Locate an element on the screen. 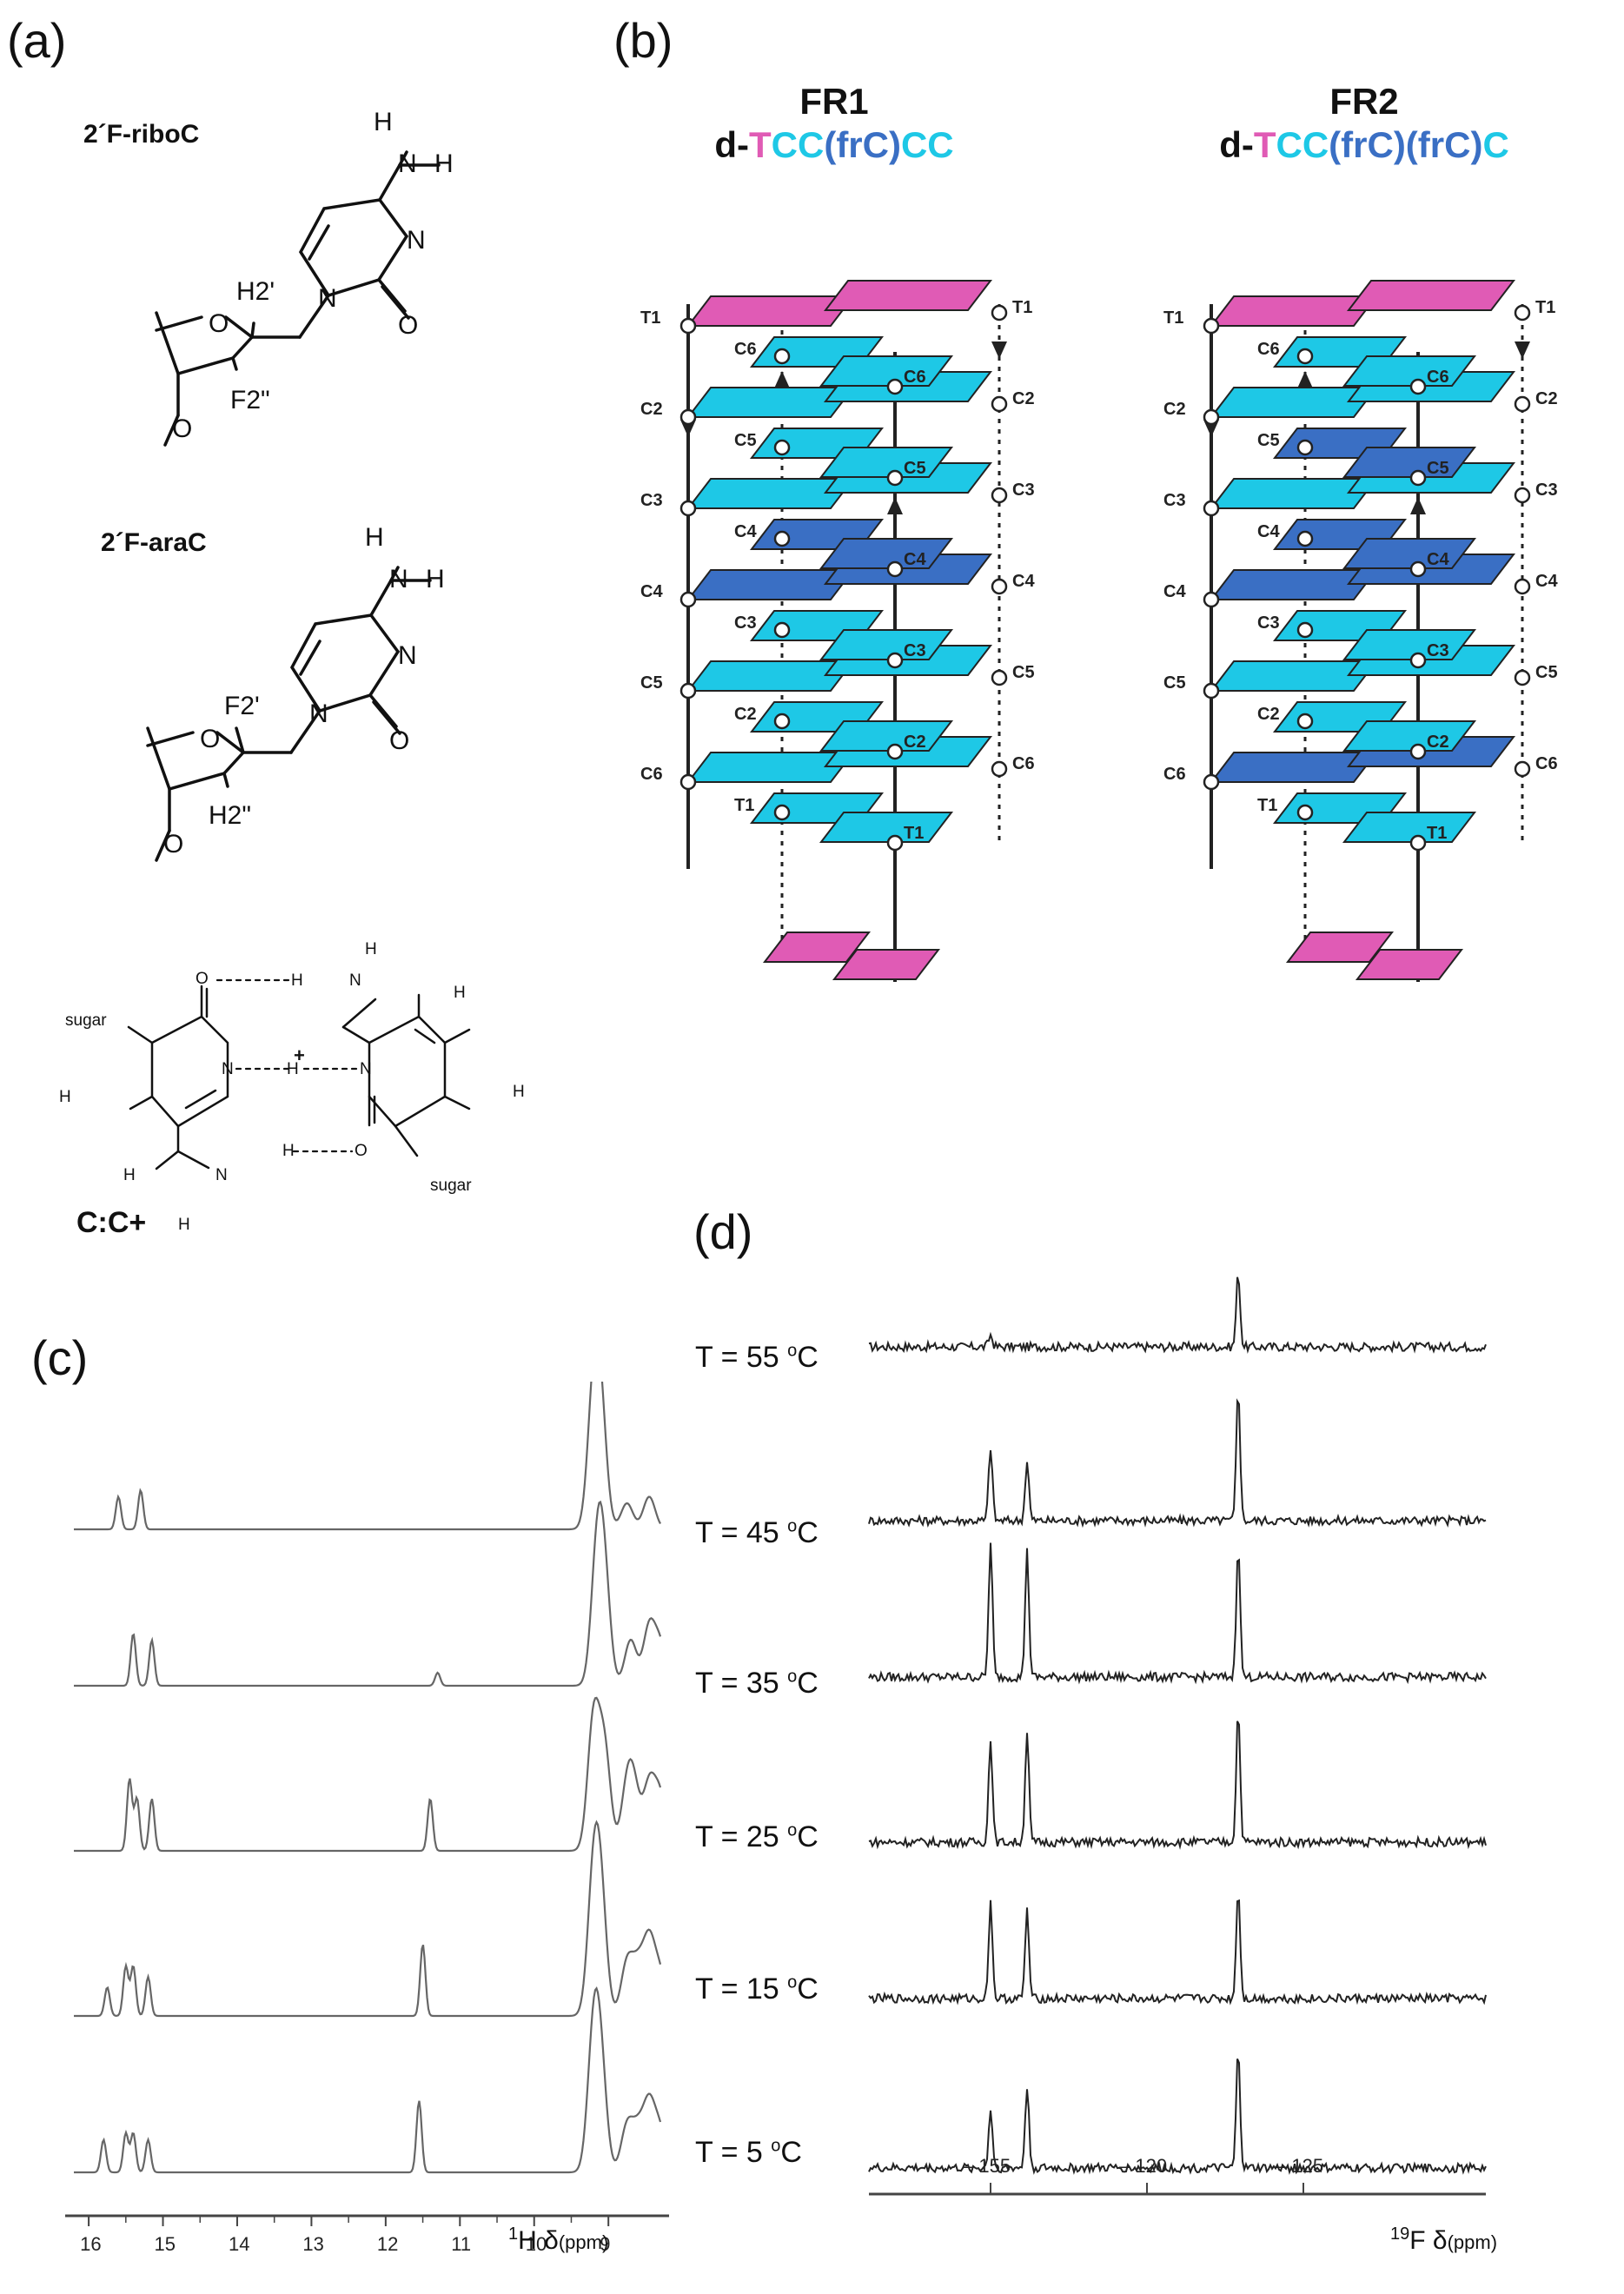  h1-spectrum-trace is located at coordinates (368, 1593).